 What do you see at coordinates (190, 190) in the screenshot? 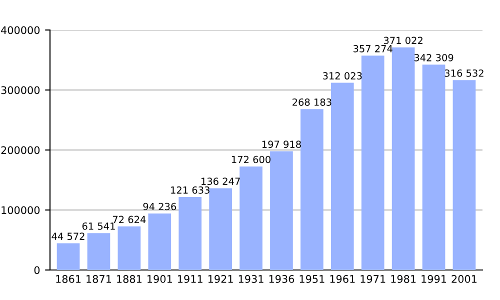
I see `data-label: 121 633` at bounding box center [190, 190].